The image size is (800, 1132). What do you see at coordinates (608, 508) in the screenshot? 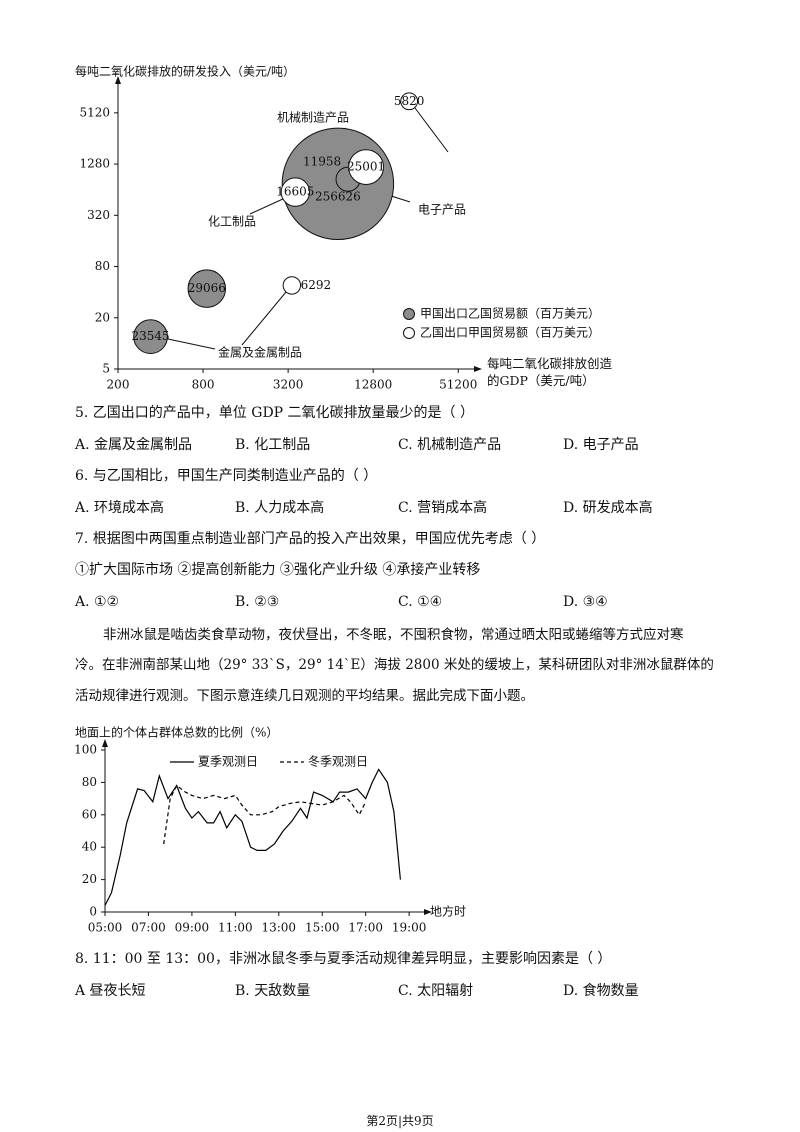
I see `option: D. 研发成本高` at bounding box center [608, 508].